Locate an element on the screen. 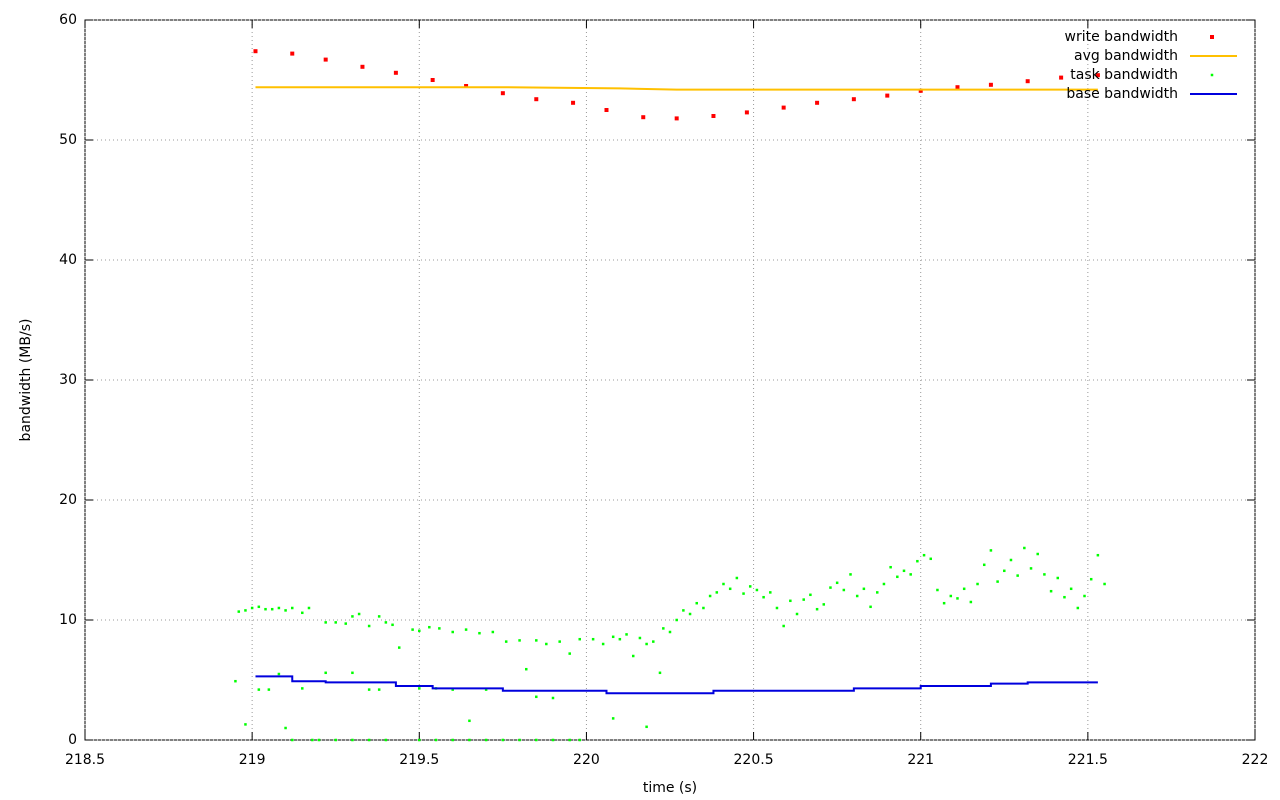 This screenshot has width=1280, height=800. legend-label: task bandwidth is located at coordinates (1124, 75).